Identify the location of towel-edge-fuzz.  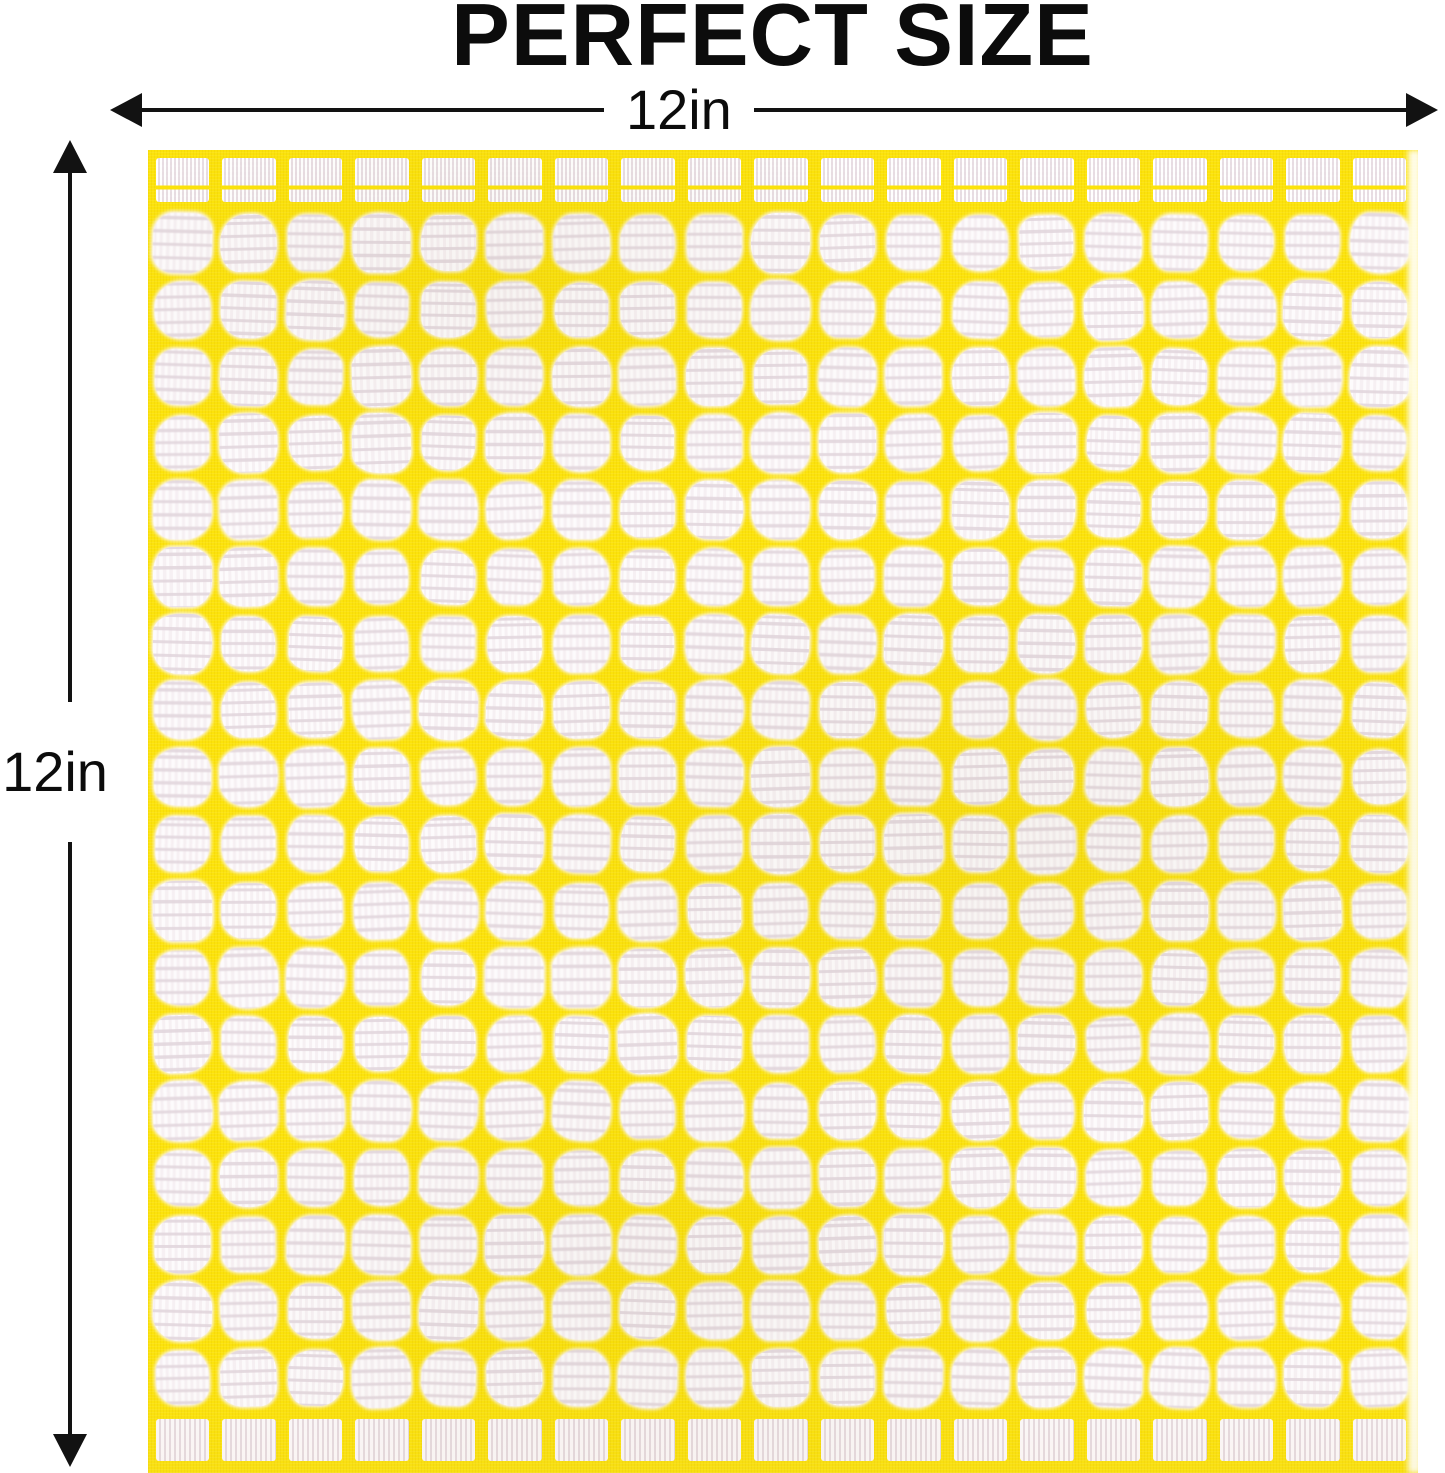
(1414, 811).